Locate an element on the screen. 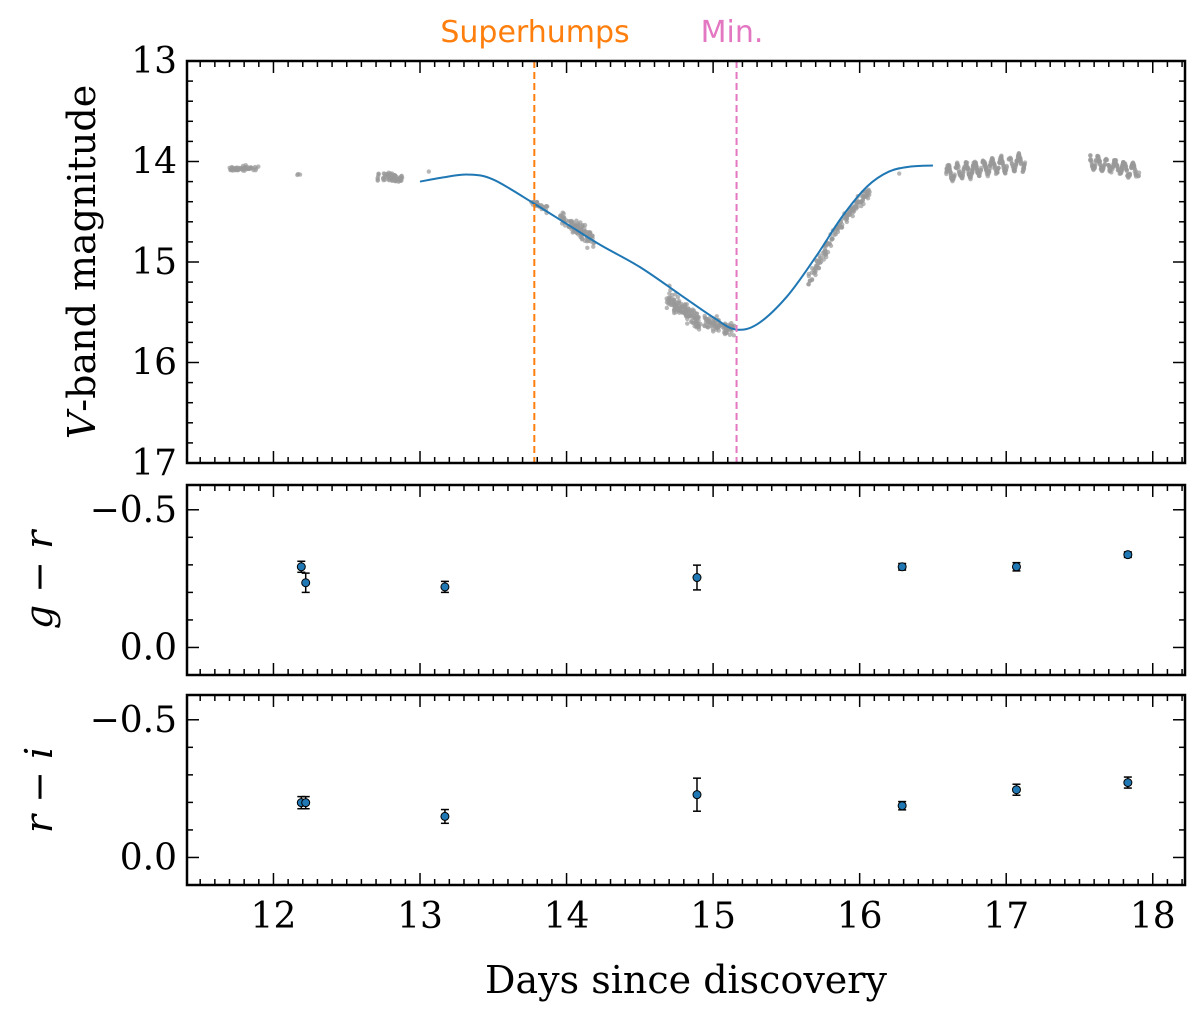 This screenshot has width=1200, height=1019. vline-label-min: Min. is located at coordinates (732, 32).